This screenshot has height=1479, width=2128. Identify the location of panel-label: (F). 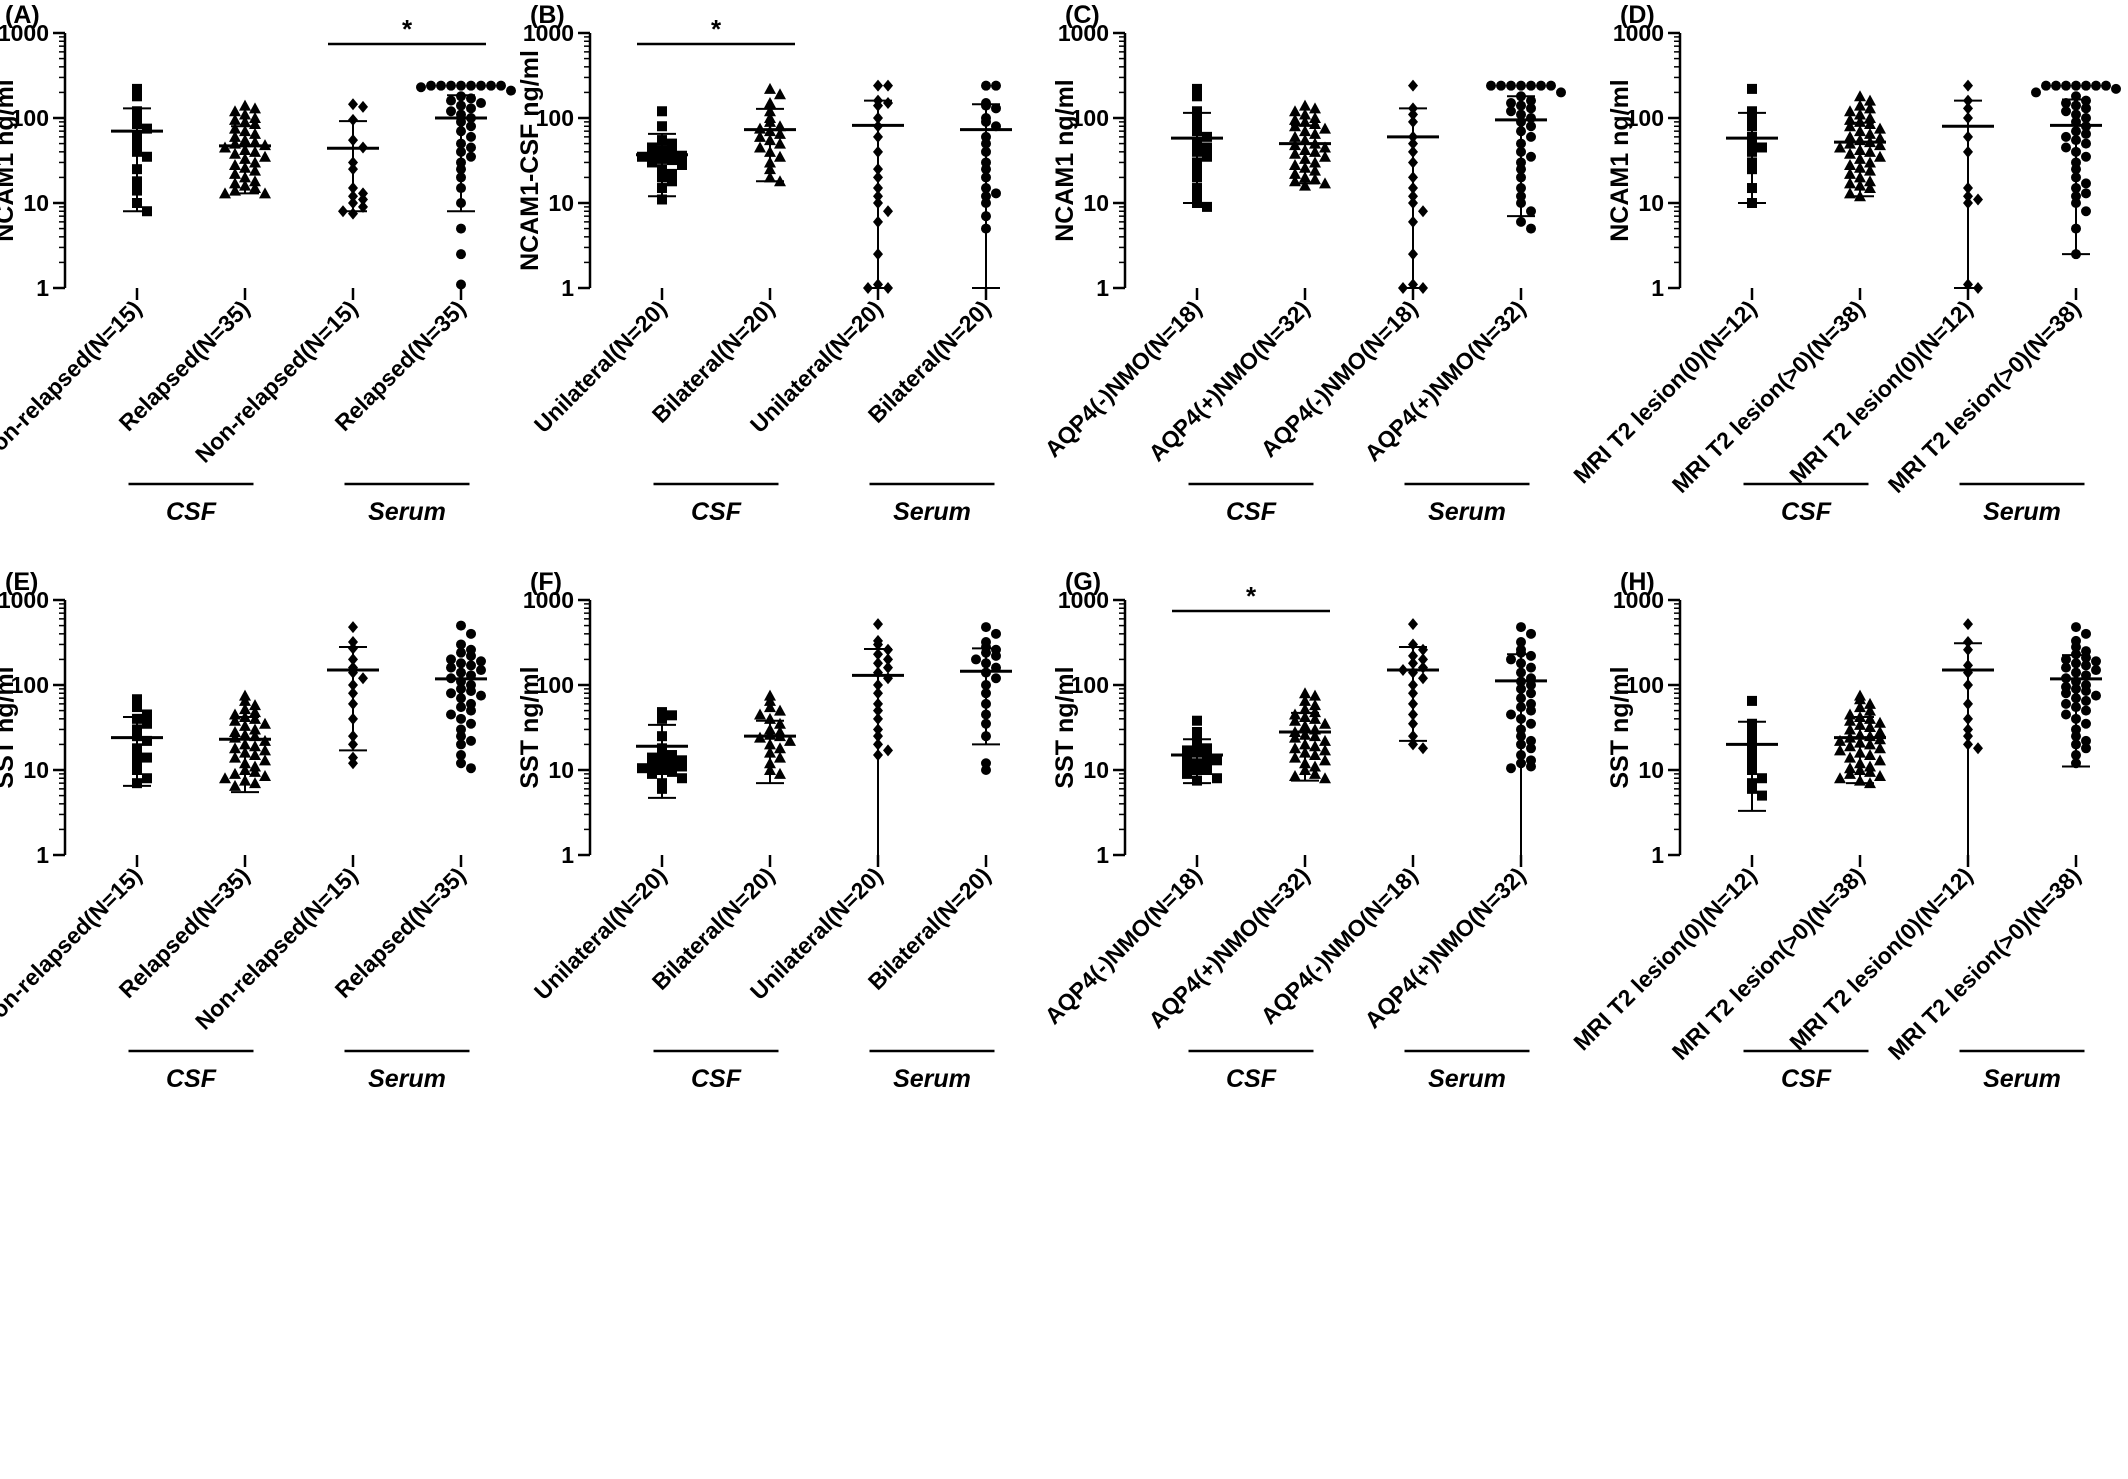
(546, 582).